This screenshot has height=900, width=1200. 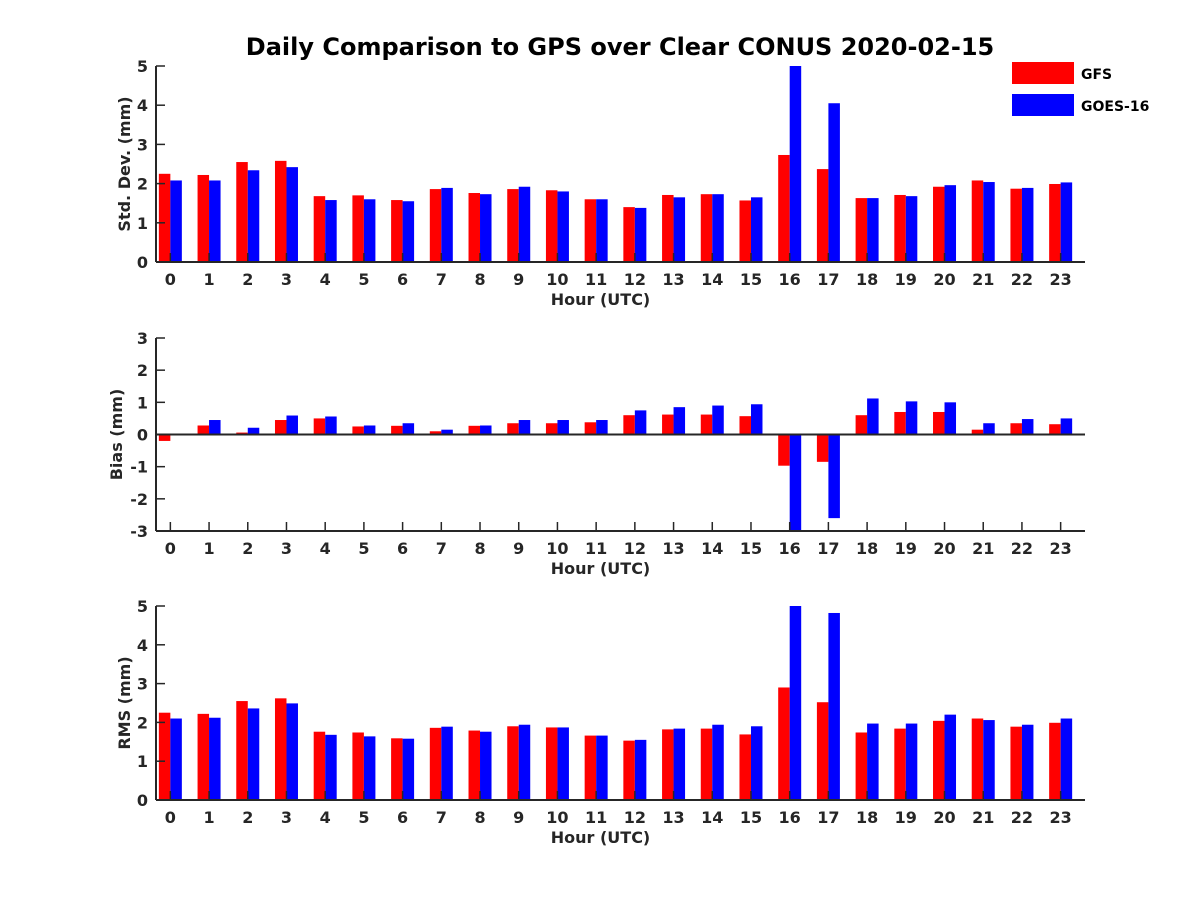 What do you see at coordinates (790, 279) in the screenshot?
I see `x-tick-label: 16` at bounding box center [790, 279].